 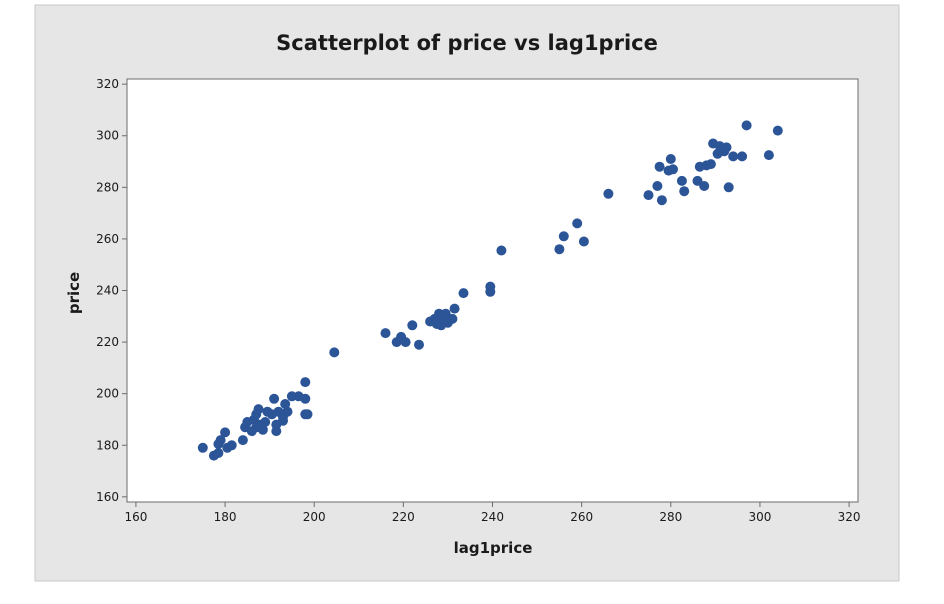 I want to click on x-tick-label: 280, so click(x=670, y=517).